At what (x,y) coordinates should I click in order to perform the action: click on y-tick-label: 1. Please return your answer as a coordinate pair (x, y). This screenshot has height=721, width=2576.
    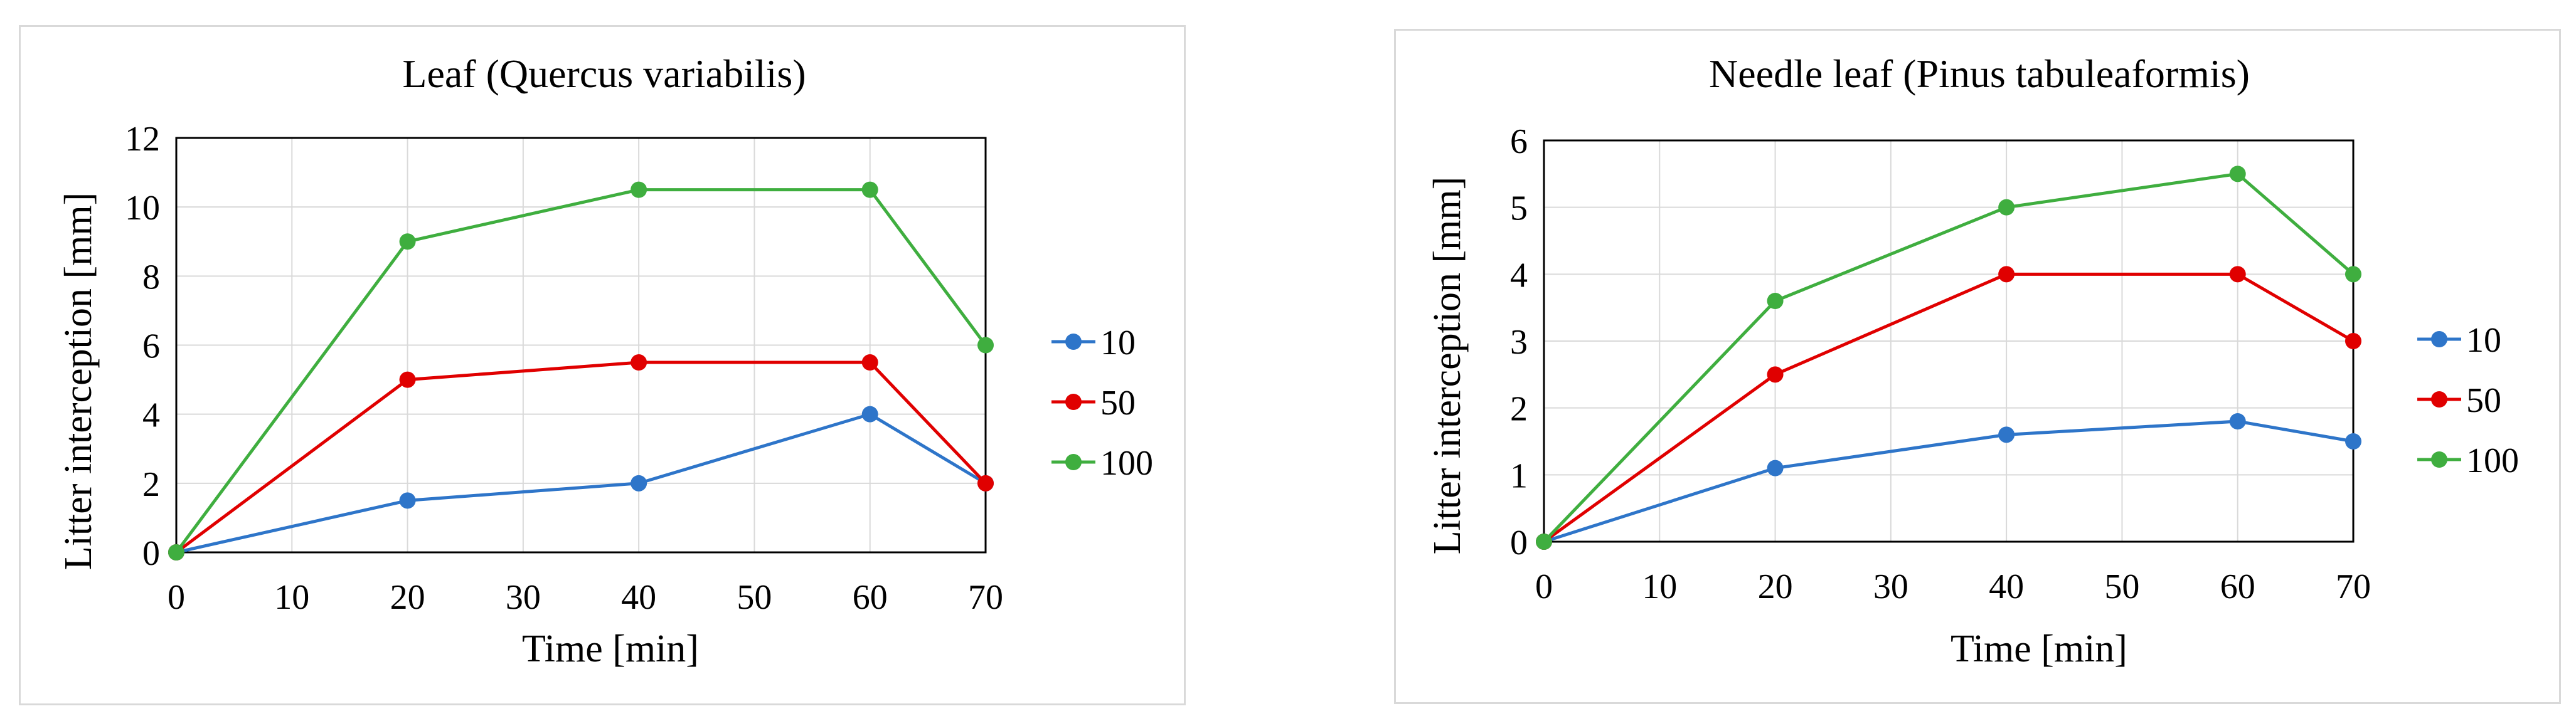
    Looking at the image, I should click on (1519, 475).